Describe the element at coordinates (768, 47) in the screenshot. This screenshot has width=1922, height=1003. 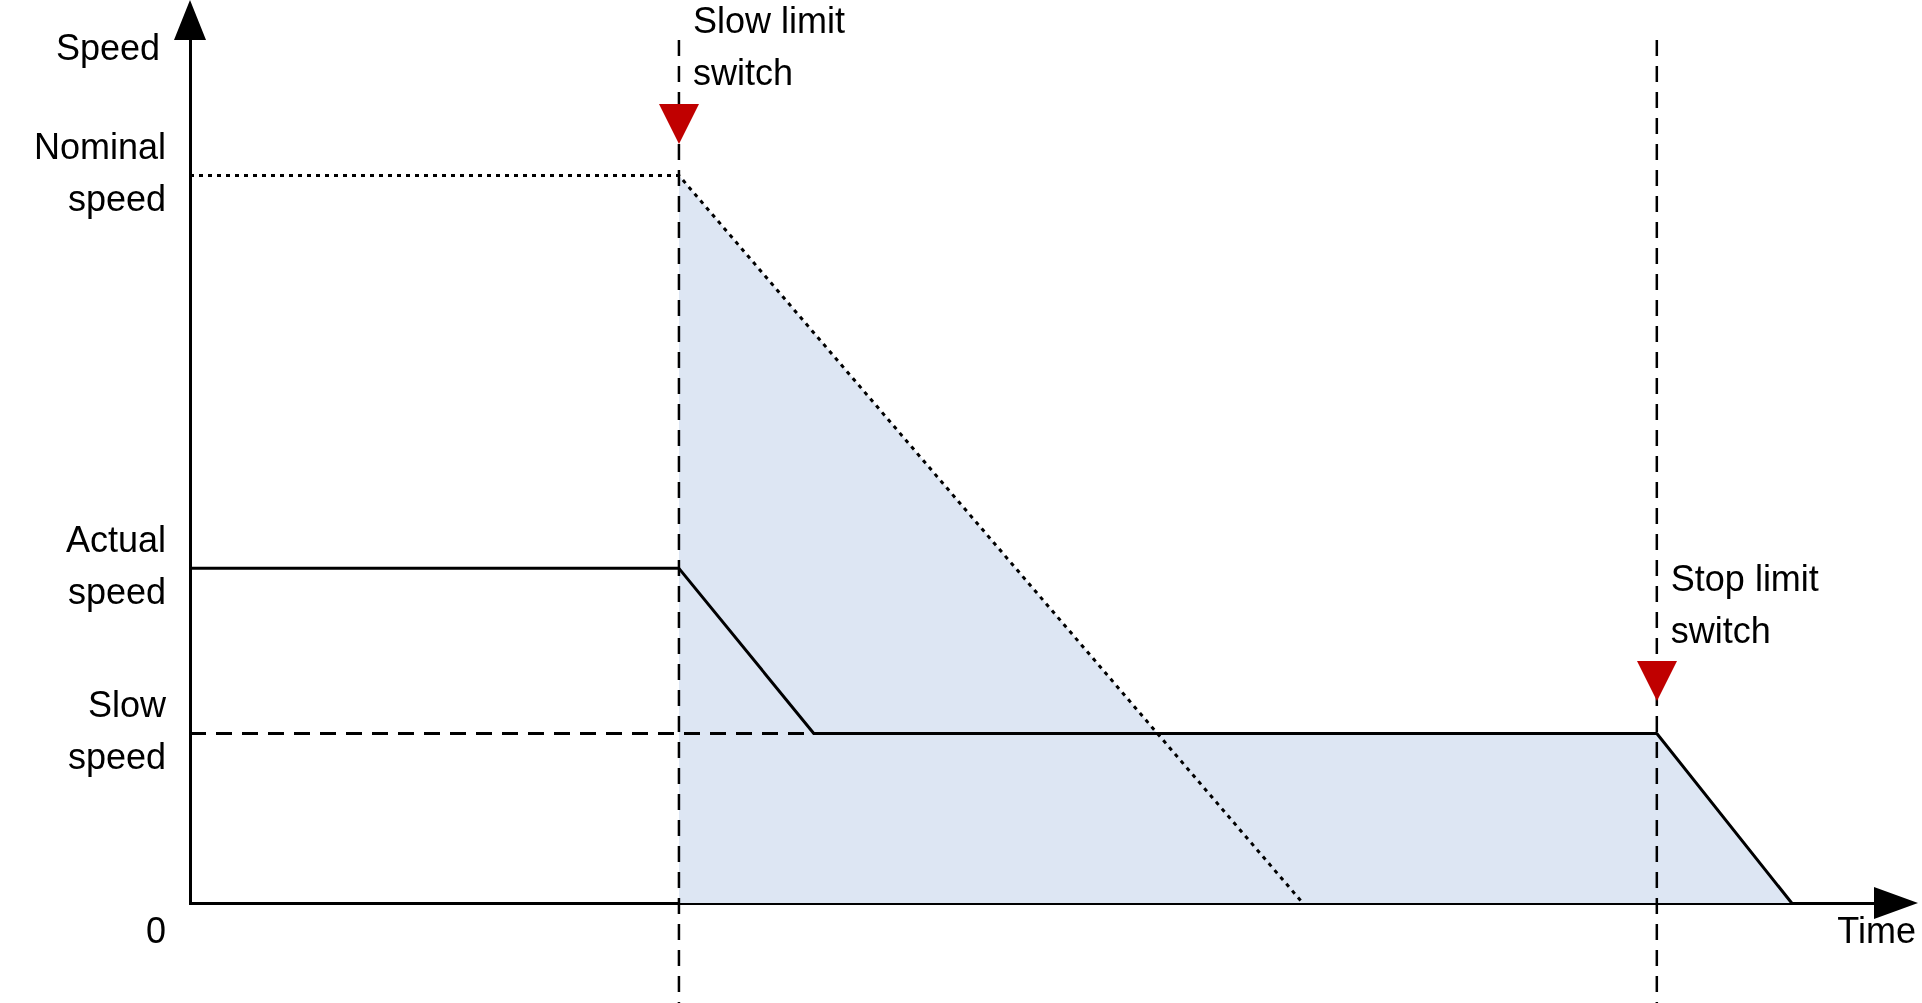
I see `text: Slow limit switch` at that location.